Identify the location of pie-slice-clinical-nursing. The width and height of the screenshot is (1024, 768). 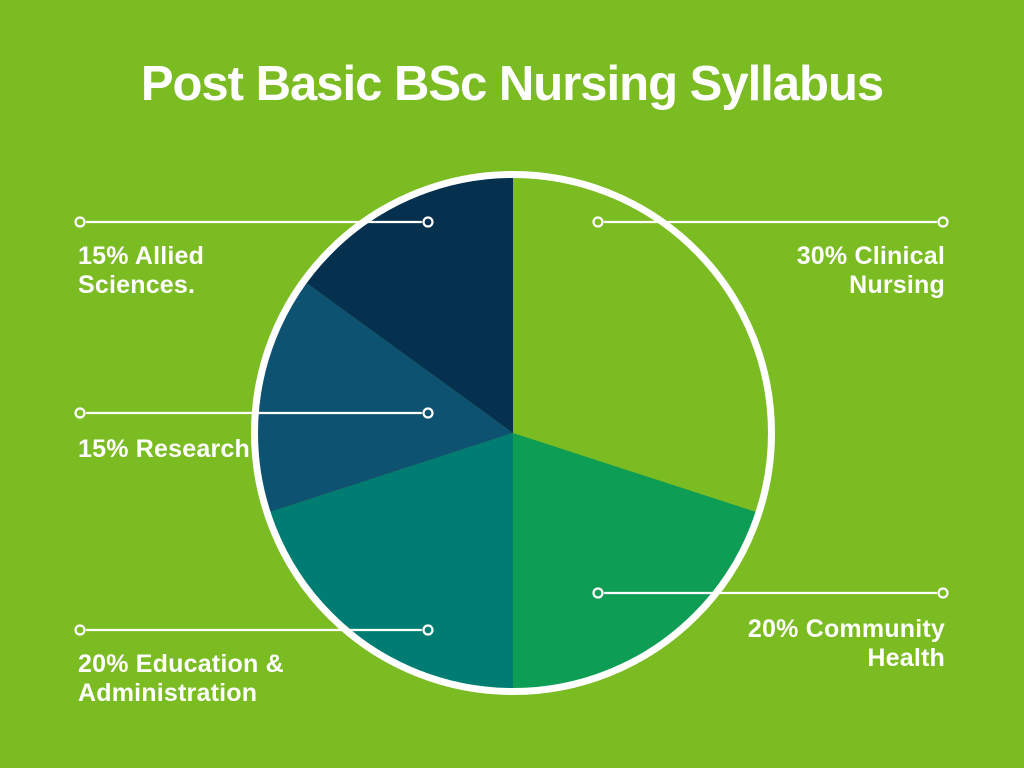
(642, 344).